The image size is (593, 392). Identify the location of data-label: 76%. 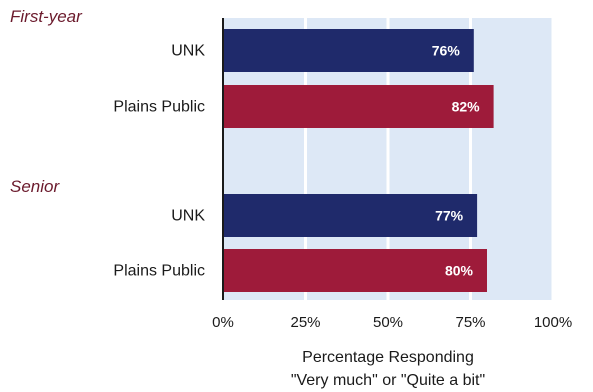
(446, 51).